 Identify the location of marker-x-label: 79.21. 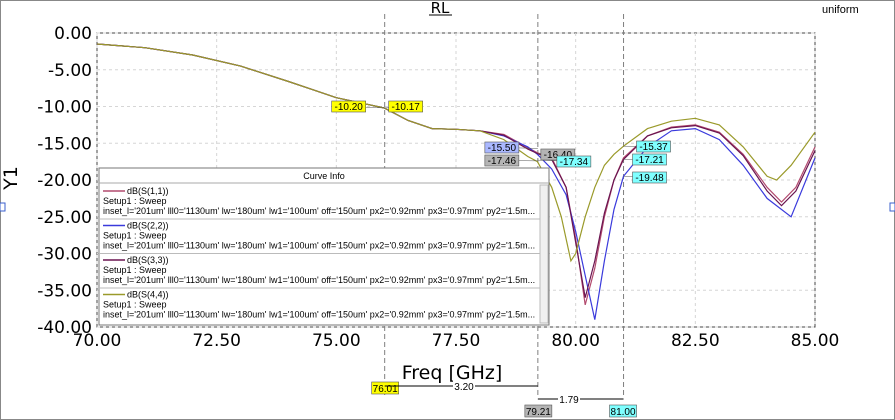
(538, 412).